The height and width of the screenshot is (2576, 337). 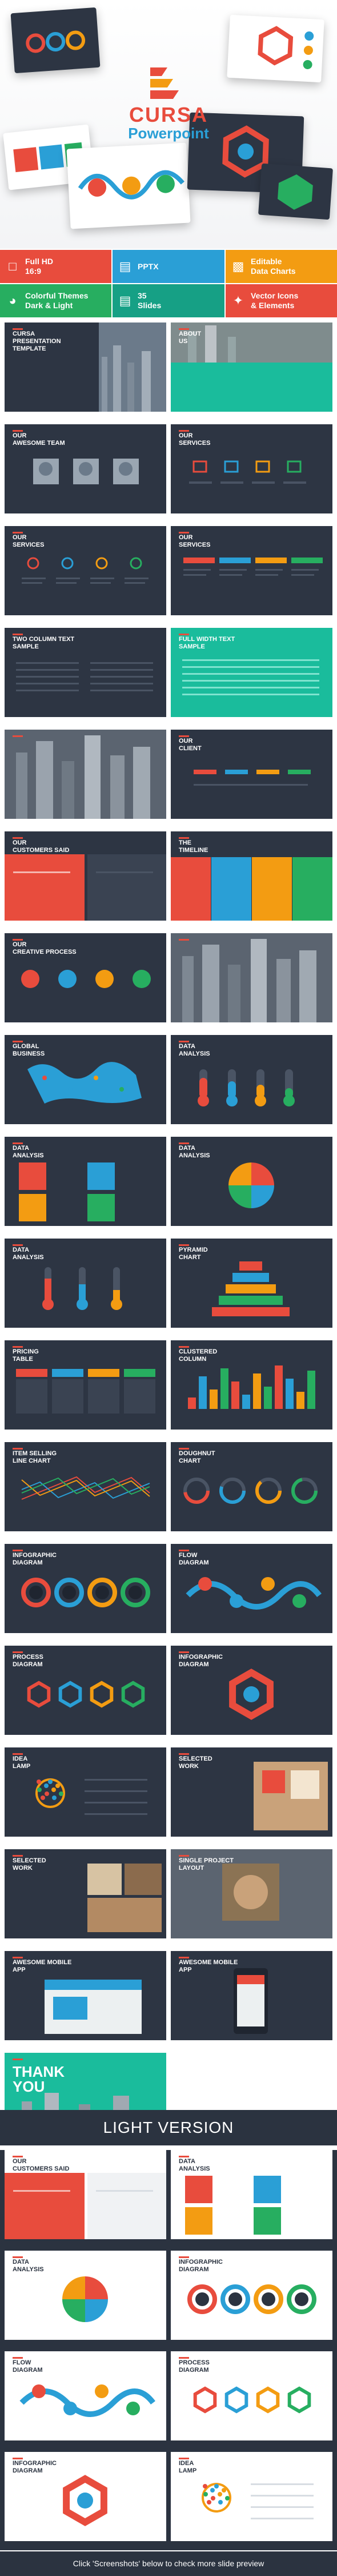 I want to click on slide-title: DOUGHNUT CHART, so click(x=197, y=1457).